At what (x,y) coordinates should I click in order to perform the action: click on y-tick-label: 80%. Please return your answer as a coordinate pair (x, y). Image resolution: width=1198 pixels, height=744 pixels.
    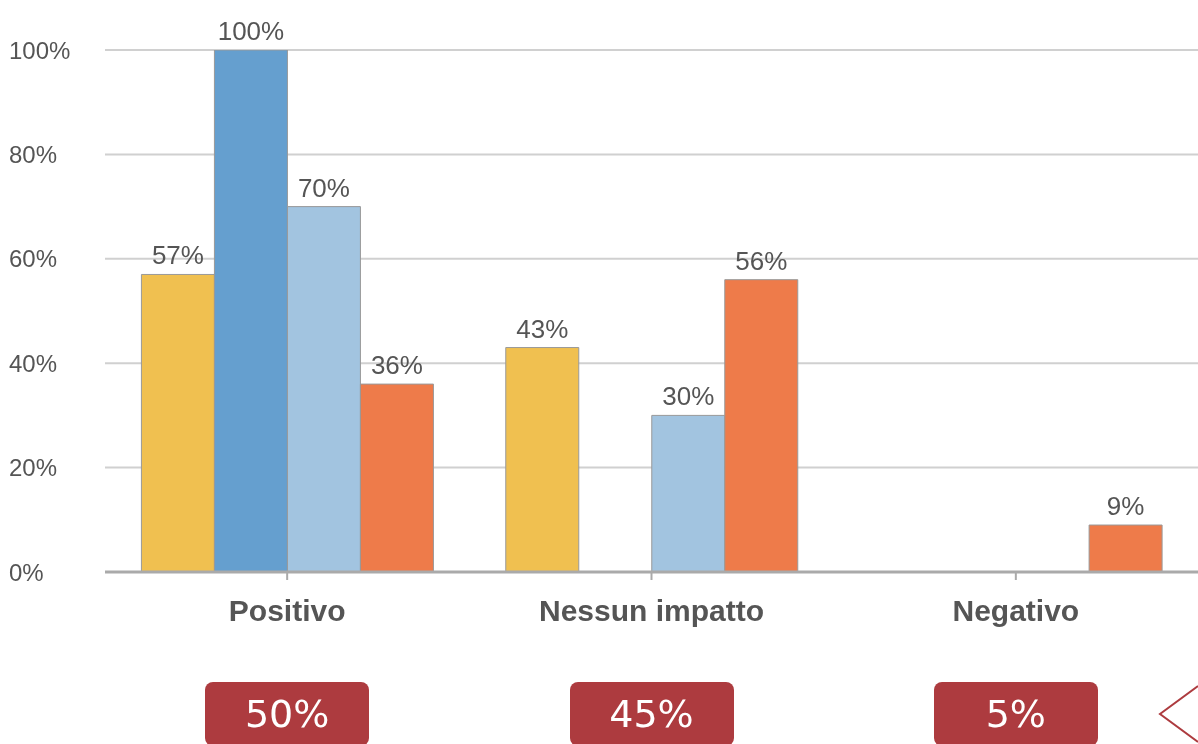
    Looking at the image, I should click on (33, 154).